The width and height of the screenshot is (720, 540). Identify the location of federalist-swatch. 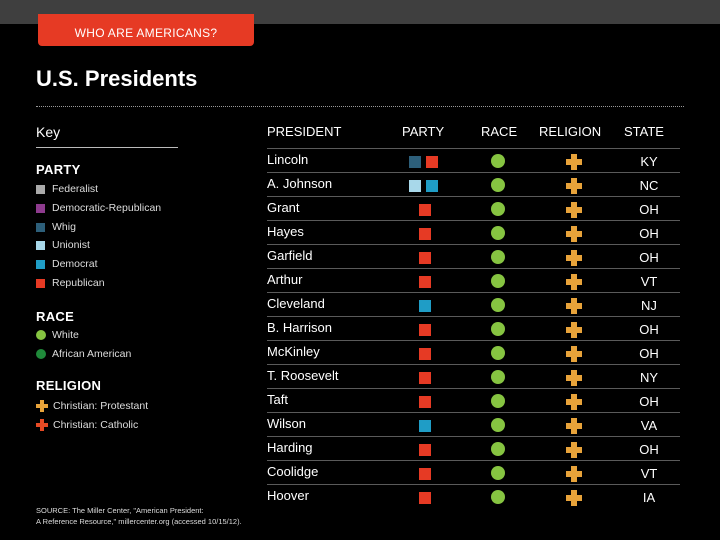
(40, 189).